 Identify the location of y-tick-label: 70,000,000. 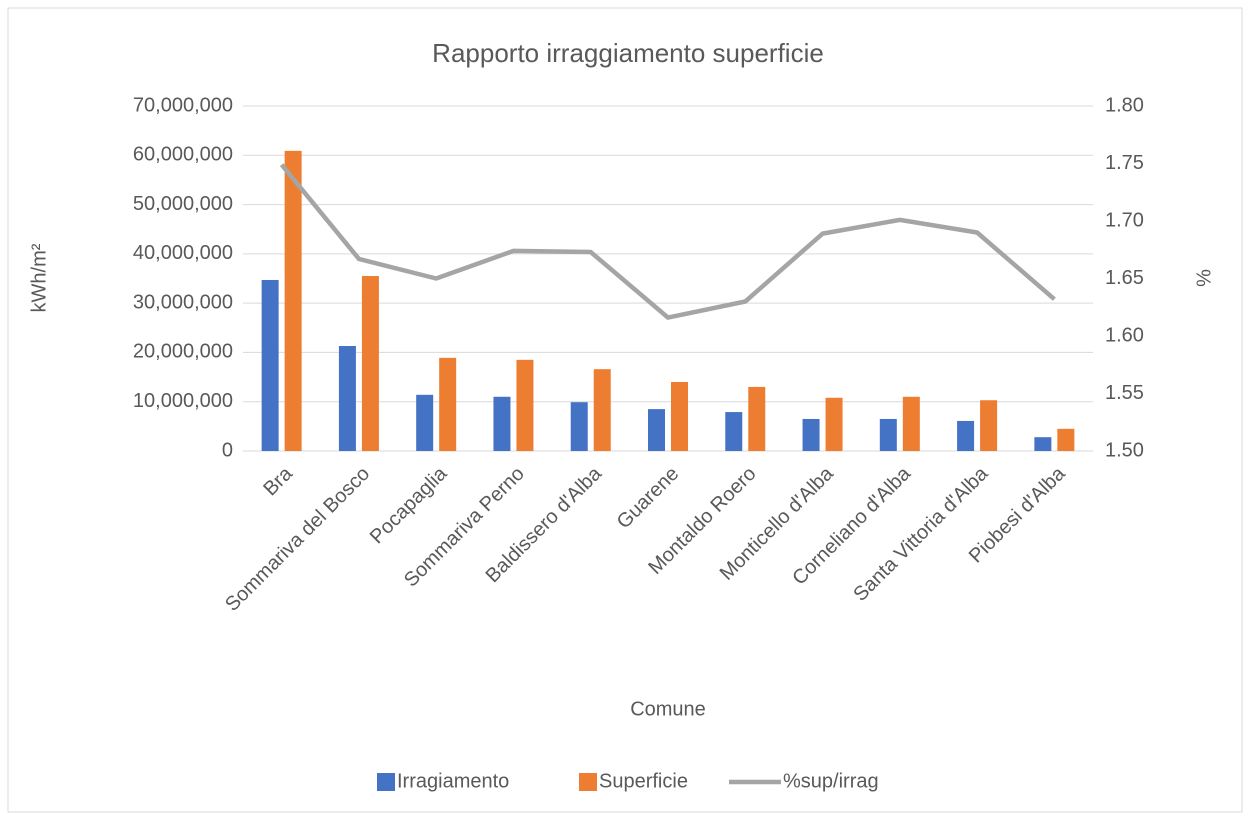
(183, 105).